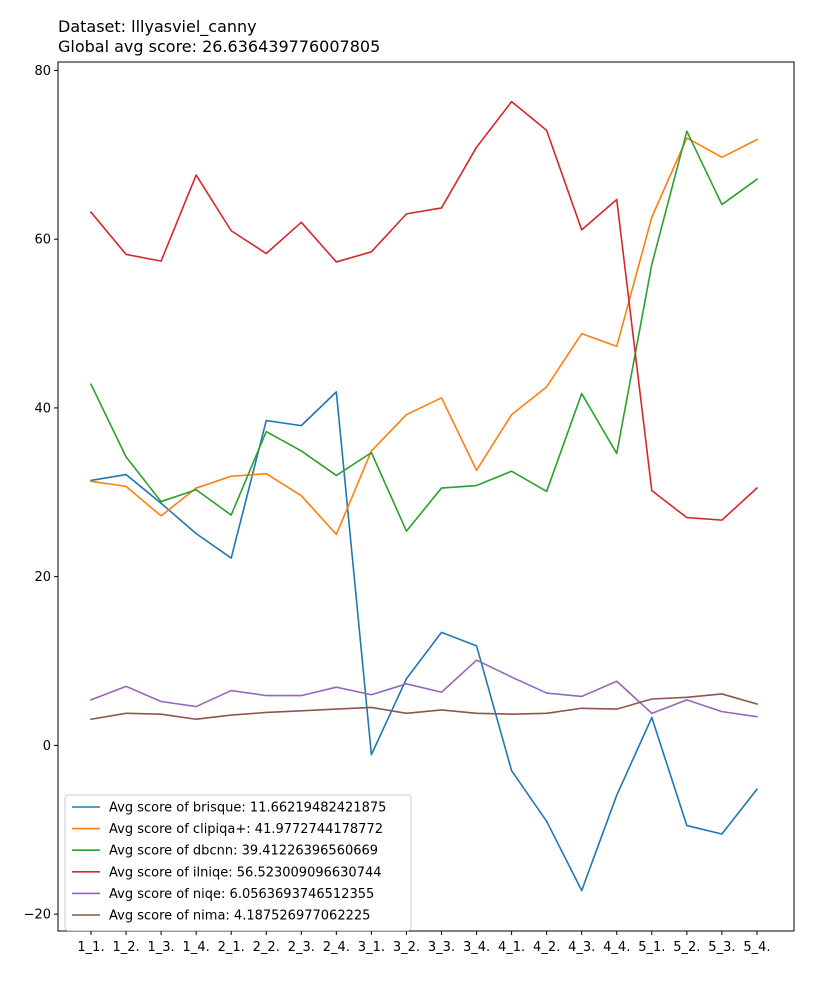 The image size is (824, 987). Describe the element at coordinates (546, 947) in the screenshot. I see `x-tick-label: 4_2.` at that location.